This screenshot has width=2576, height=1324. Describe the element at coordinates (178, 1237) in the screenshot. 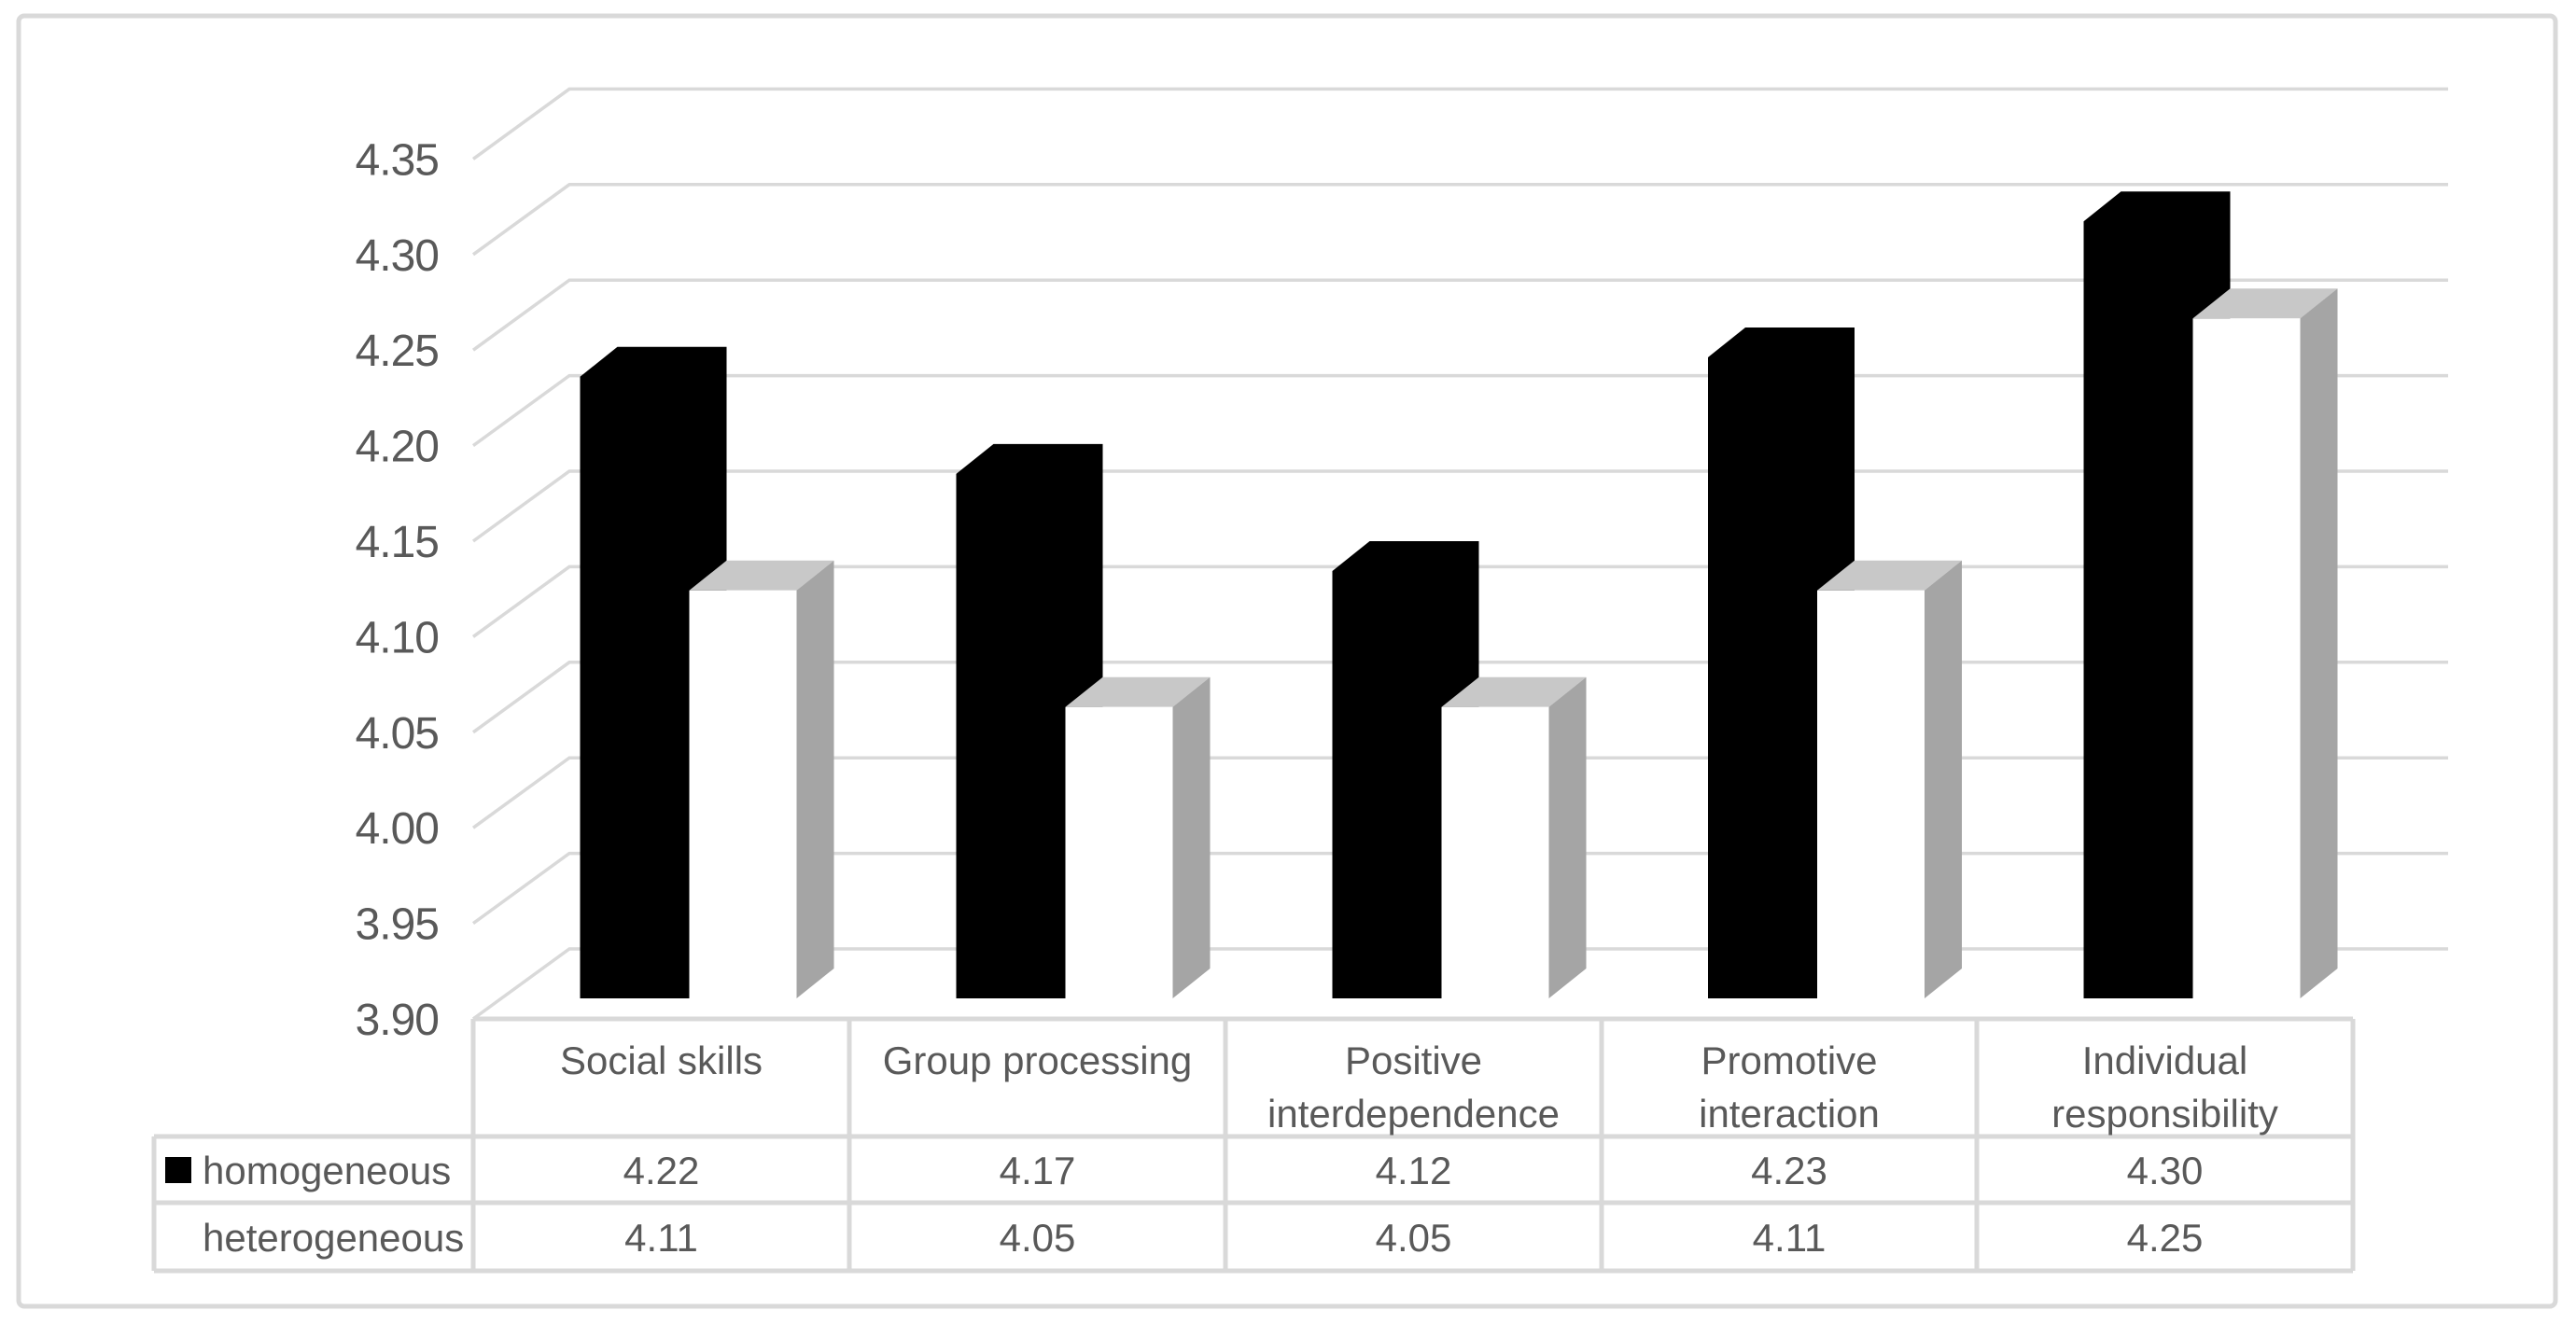

I see `legend-key-heterogeneous` at that location.